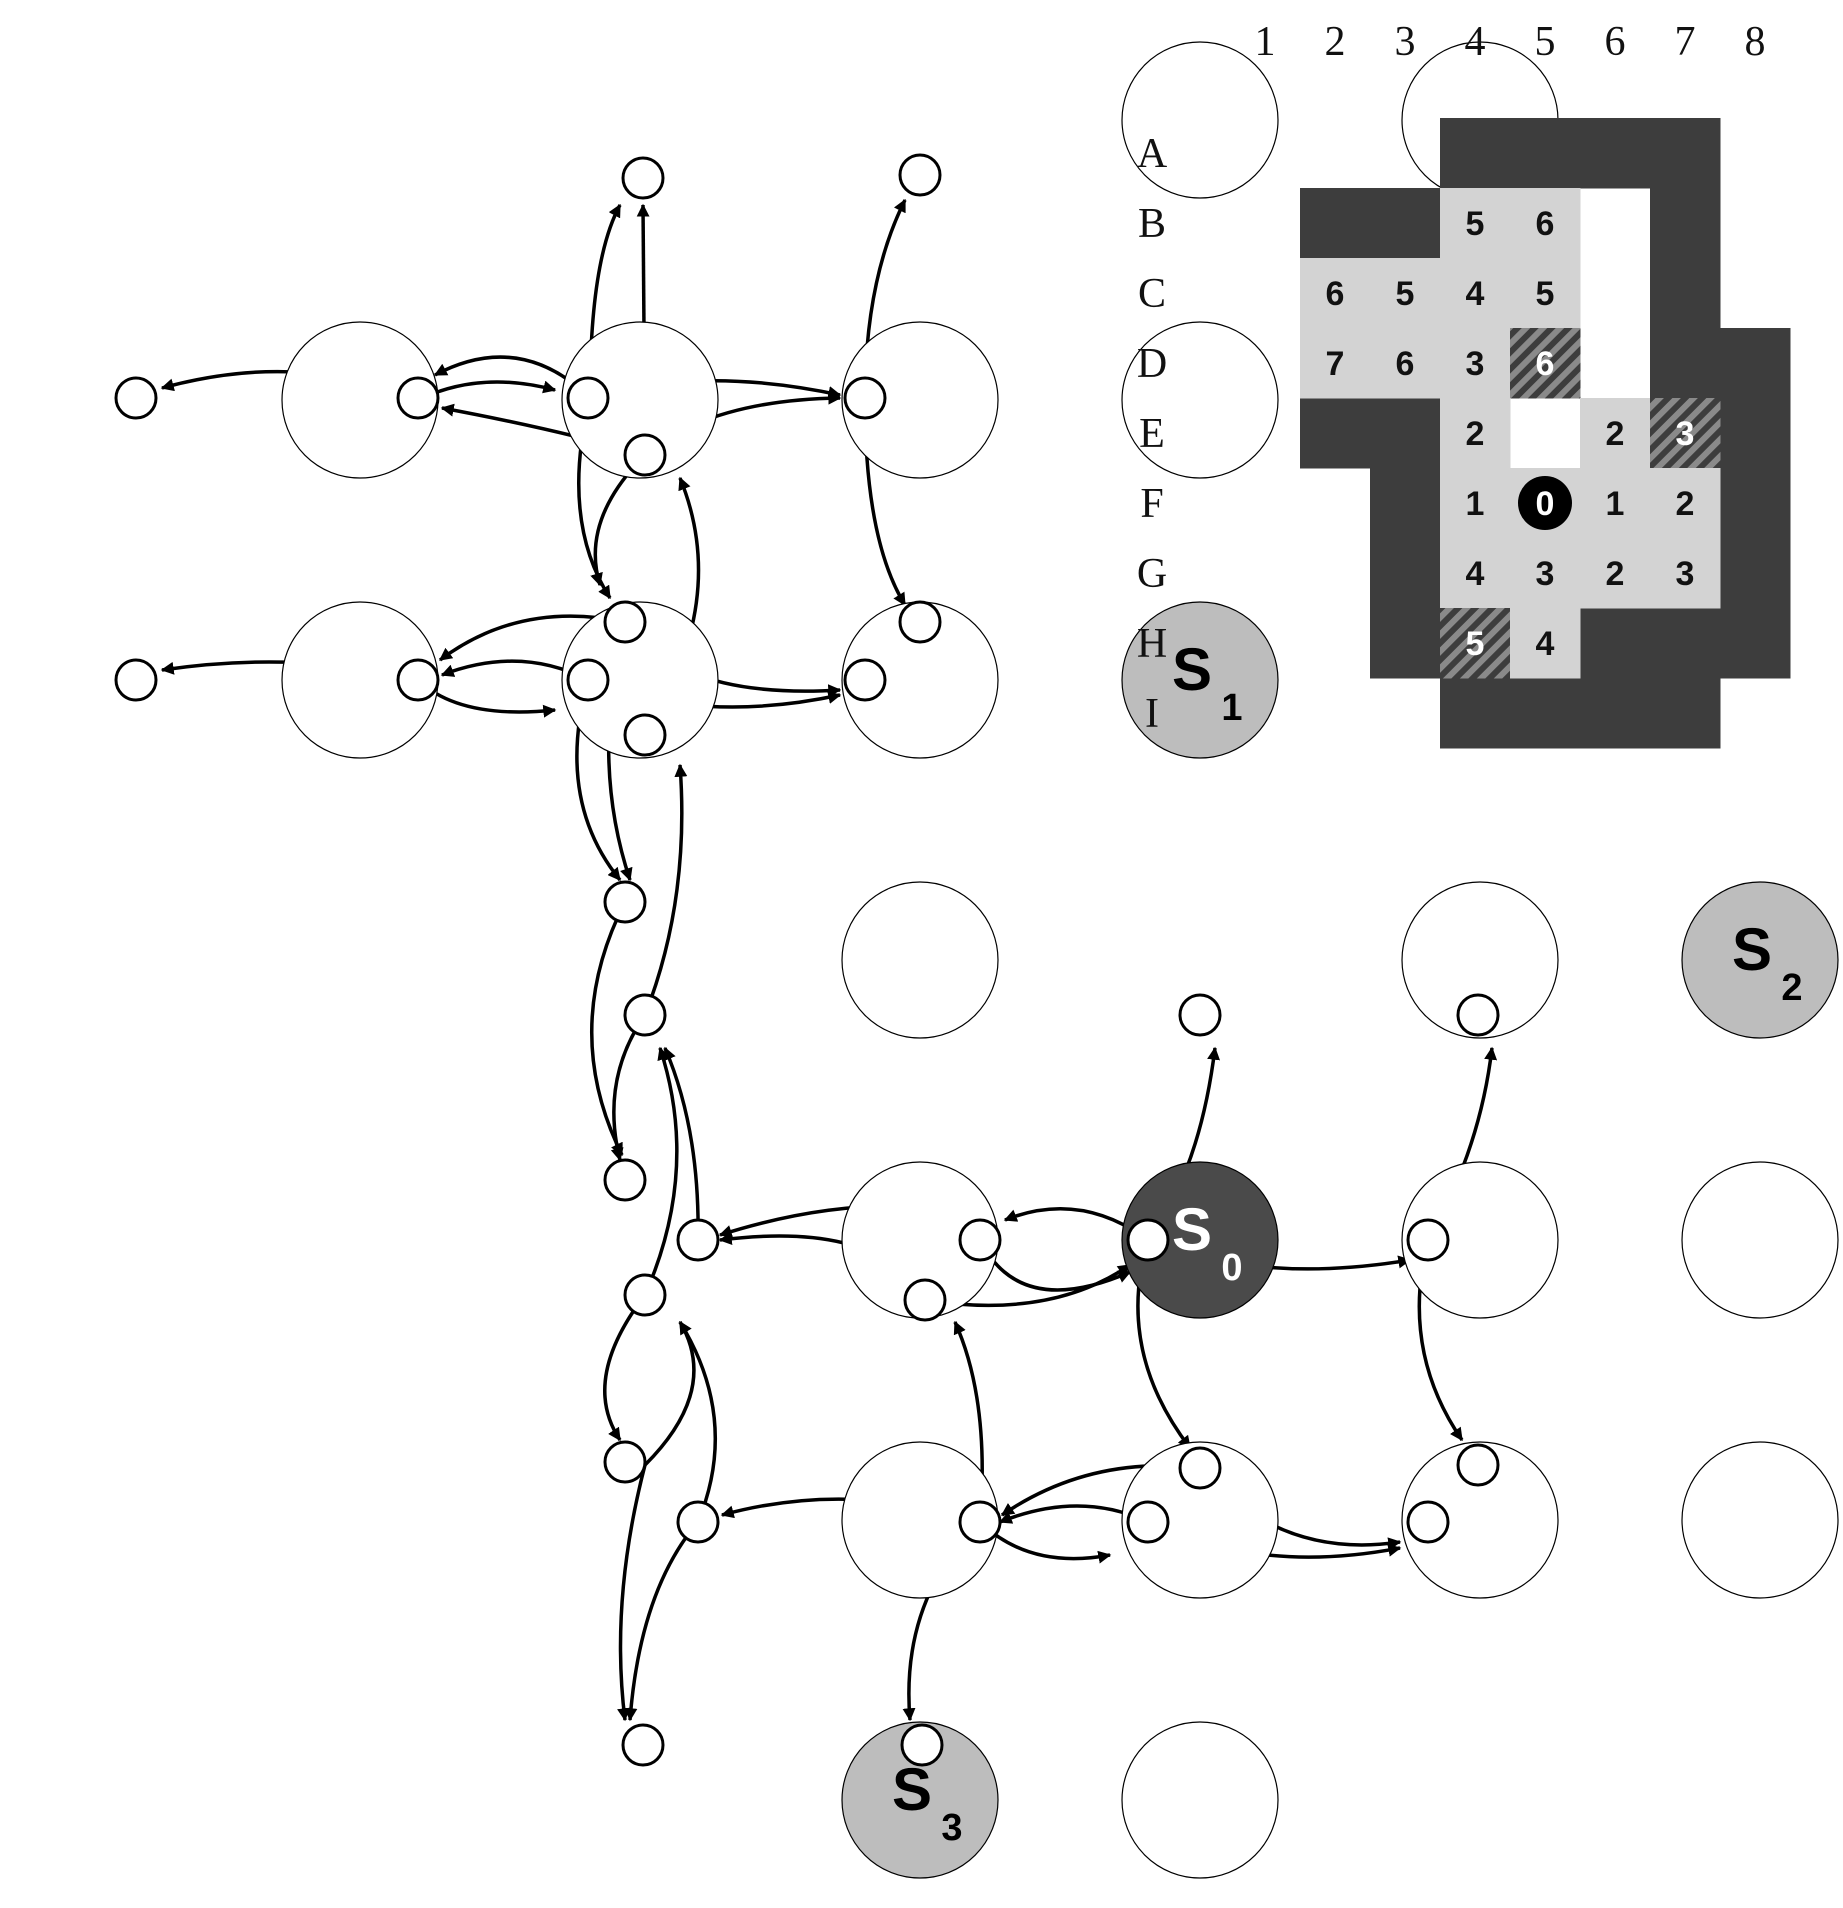 This screenshot has width=1843, height=1908. I want to click on cell-value: 7, so click(1335, 364).